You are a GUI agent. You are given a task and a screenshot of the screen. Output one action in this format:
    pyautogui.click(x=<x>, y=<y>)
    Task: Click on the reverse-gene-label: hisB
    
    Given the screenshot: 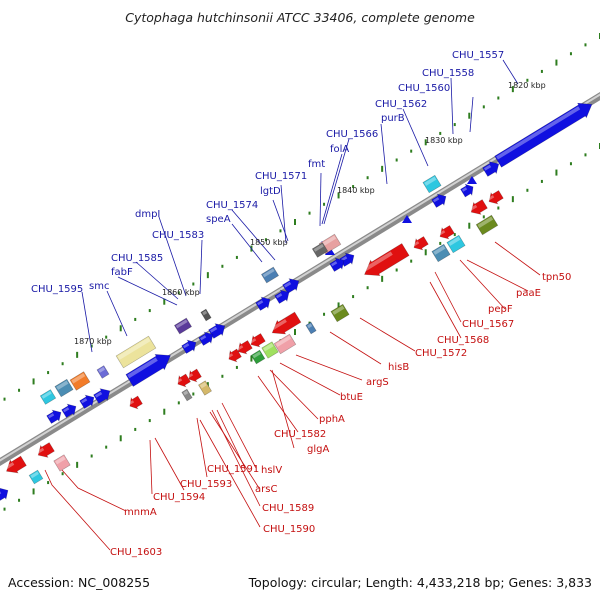 What is the action you would take?
    pyautogui.click(x=398, y=367)
    